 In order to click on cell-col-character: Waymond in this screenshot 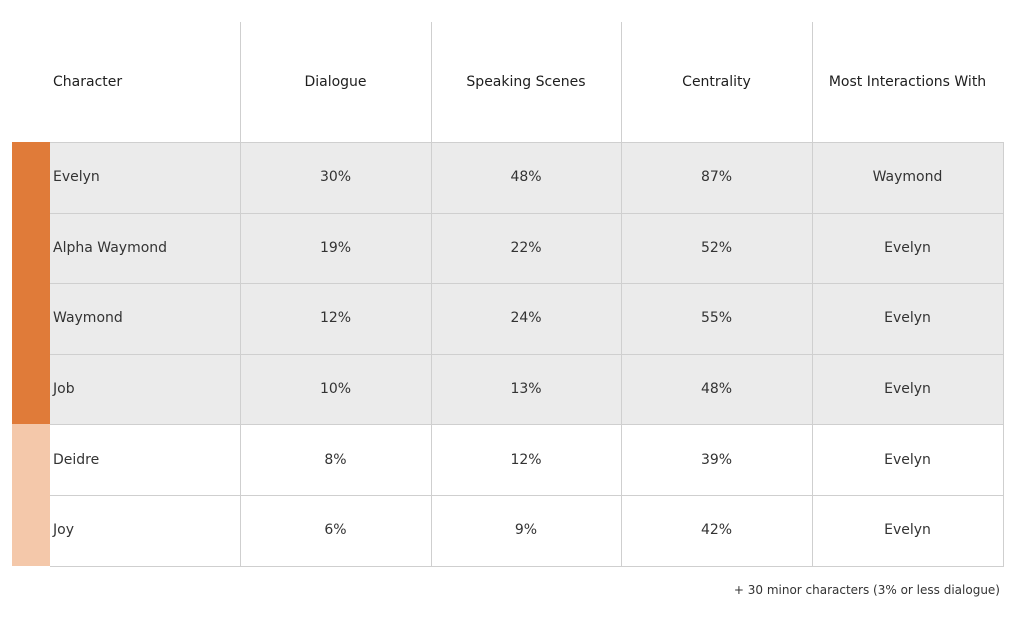, I will do `click(88, 318)`.